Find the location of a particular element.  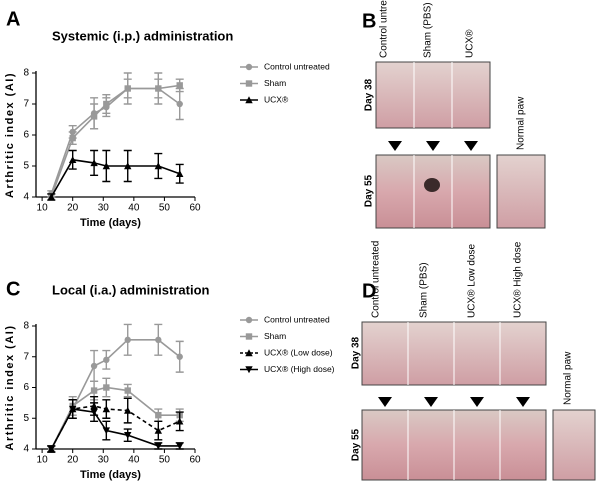

legend-label: UCX® (Low dose) is located at coordinates (298, 352).